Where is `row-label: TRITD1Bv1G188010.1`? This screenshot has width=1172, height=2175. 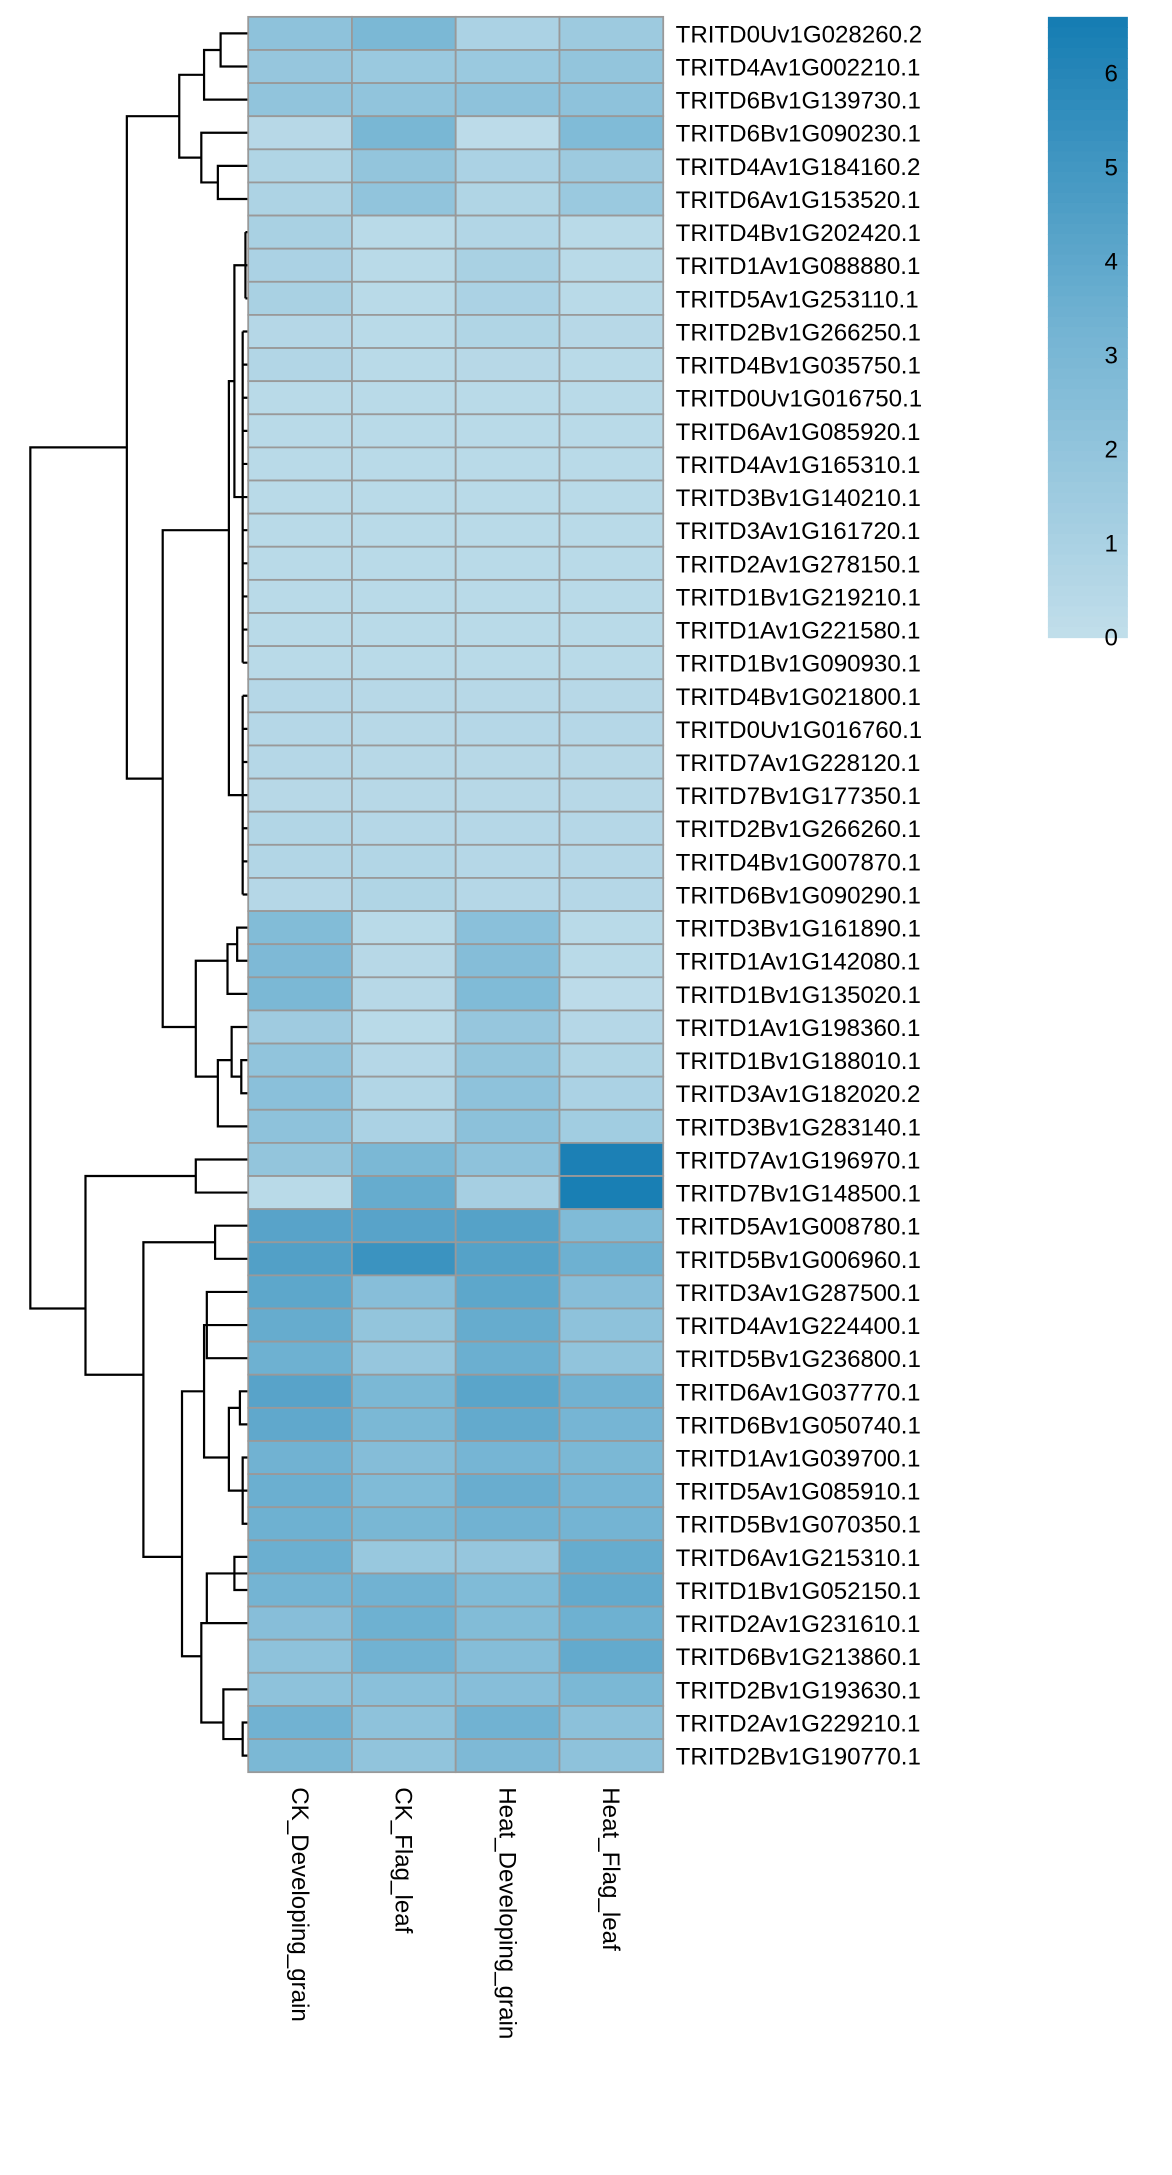
row-label: TRITD1Bv1G188010.1 is located at coordinates (798, 1061).